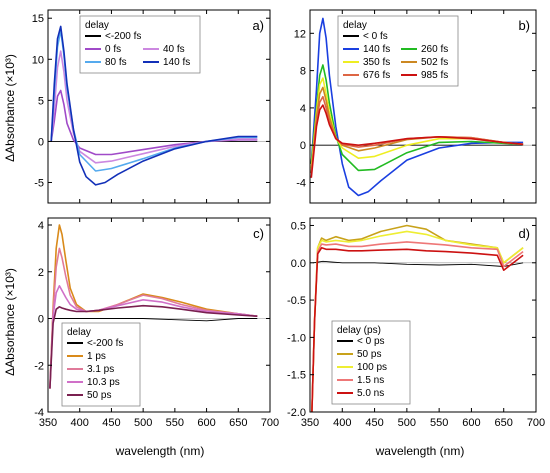  What do you see at coordinates (434, 62) in the screenshot?
I see `legend-entry: 502 fs` at bounding box center [434, 62].